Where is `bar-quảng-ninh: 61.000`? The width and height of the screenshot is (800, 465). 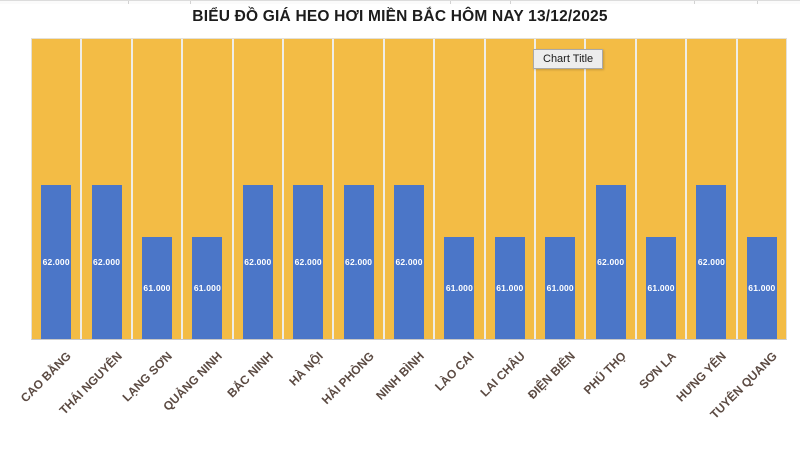 bar-quảng-ninh: 61.000 is located at coordinates (207, 288).